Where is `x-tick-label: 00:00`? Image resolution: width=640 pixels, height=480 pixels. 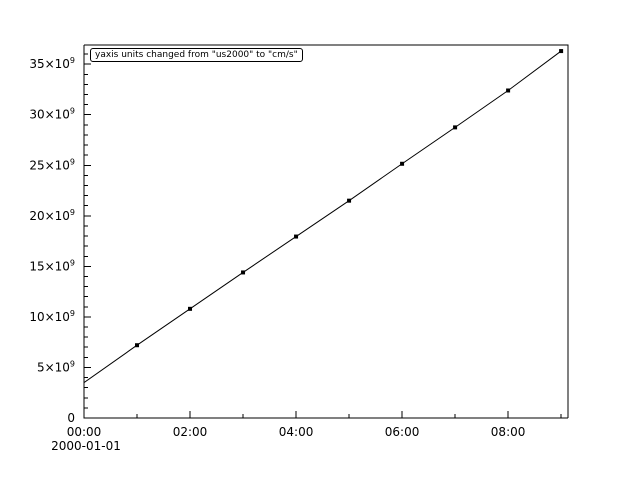
x-tick-label: 00:00 is located at coordinates (84, 432).